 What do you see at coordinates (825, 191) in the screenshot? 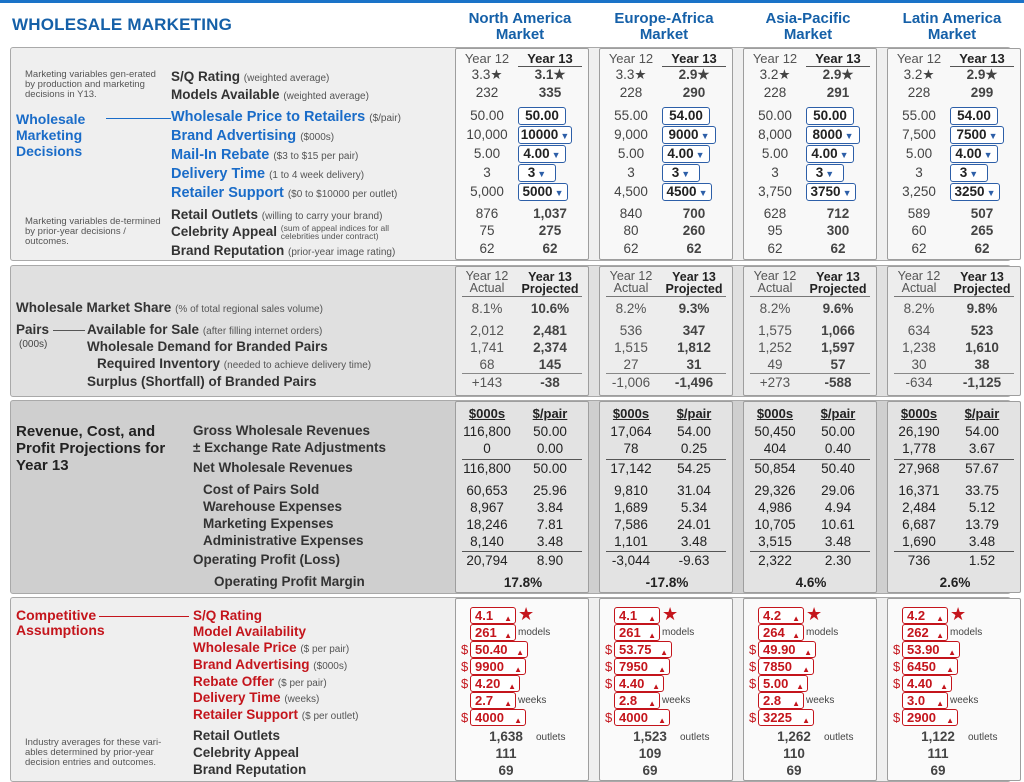
I see `s1-support-value: 3750` at bounding box center [825, 191].